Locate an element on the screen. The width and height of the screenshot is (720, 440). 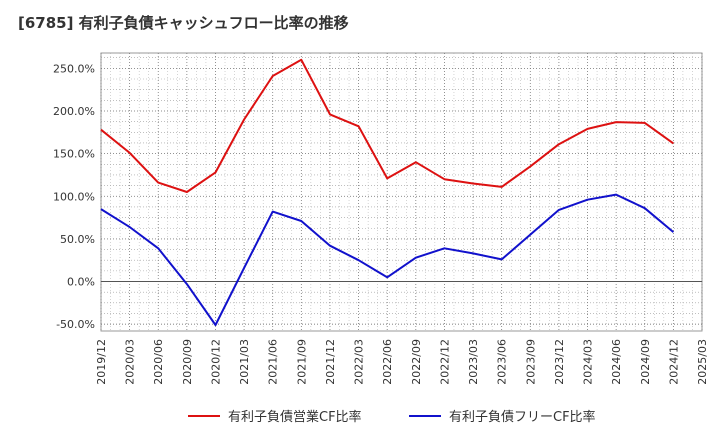
x-tick-label: 2021/03 is located at coordinates (244, 362).